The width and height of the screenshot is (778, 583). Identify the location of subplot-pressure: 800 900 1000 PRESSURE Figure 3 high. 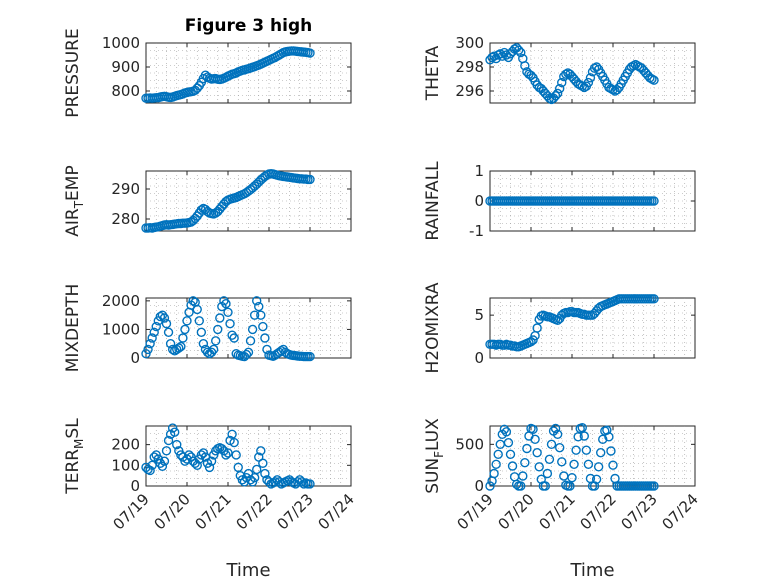
(207, 67).